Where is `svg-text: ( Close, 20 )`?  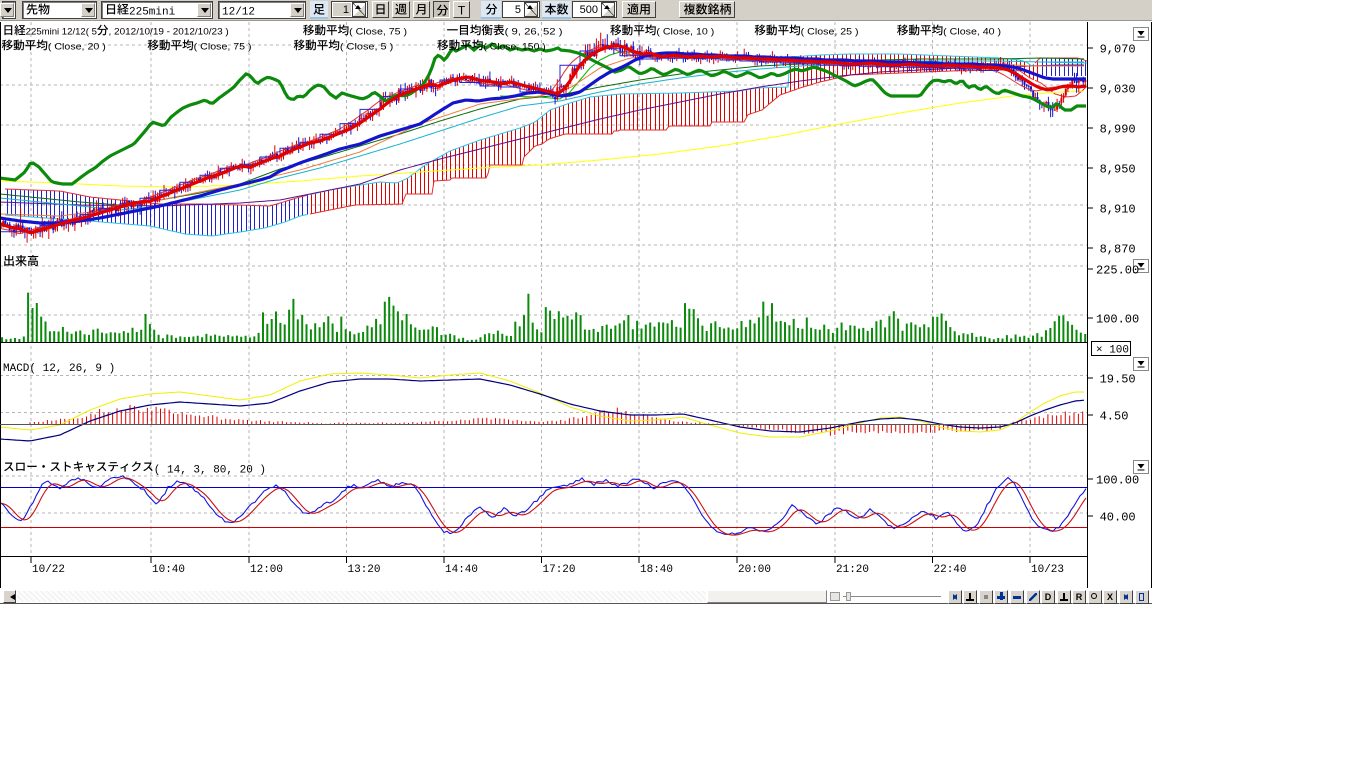 svg-text: ( Close, 20 ) is located at coordinates (77, 46).